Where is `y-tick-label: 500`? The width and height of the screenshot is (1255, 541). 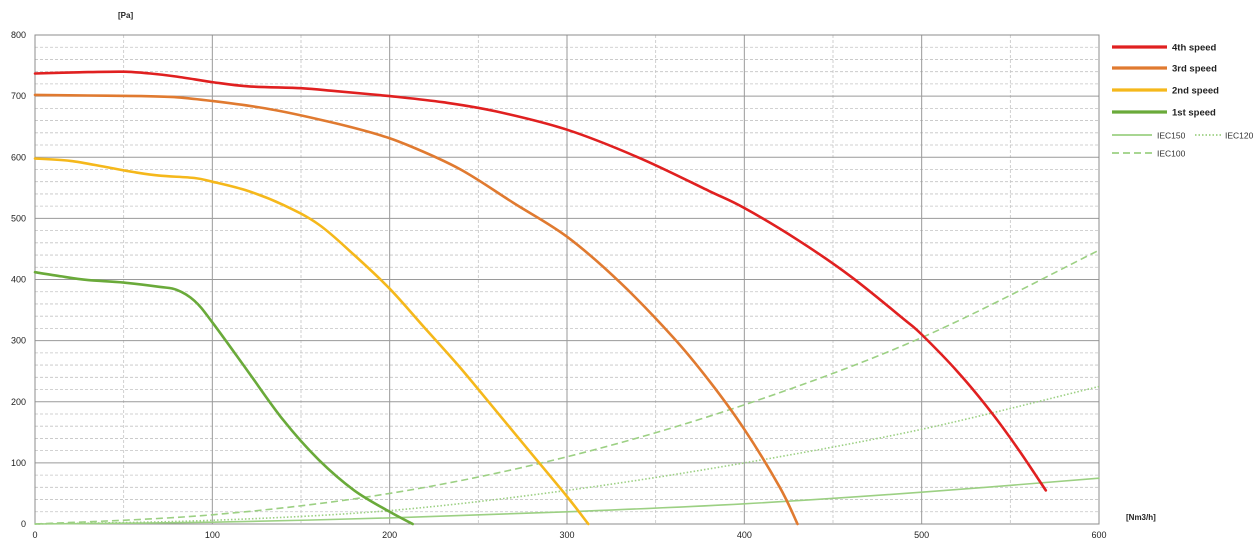
y-tick-label: 500 is located at coordinates (18, 218).